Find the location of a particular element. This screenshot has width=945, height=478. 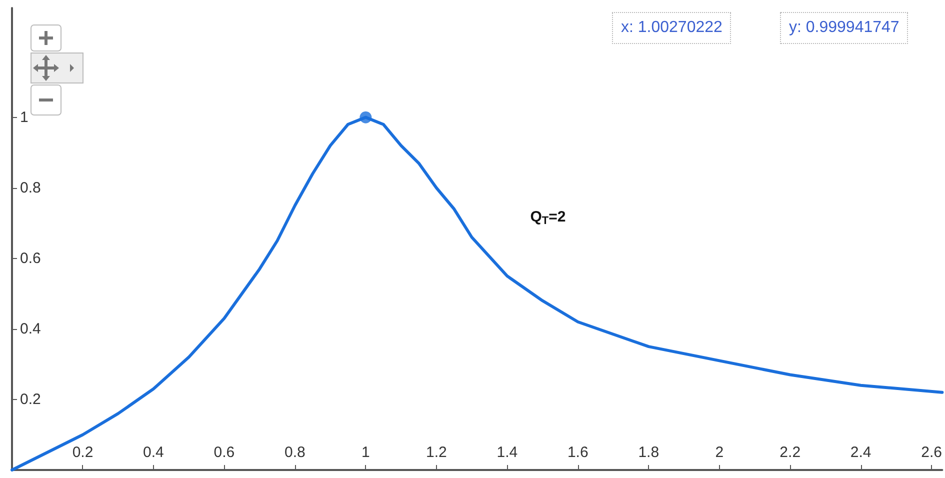

x-tick-label: 0.8 is located at coordinates (295, 452).